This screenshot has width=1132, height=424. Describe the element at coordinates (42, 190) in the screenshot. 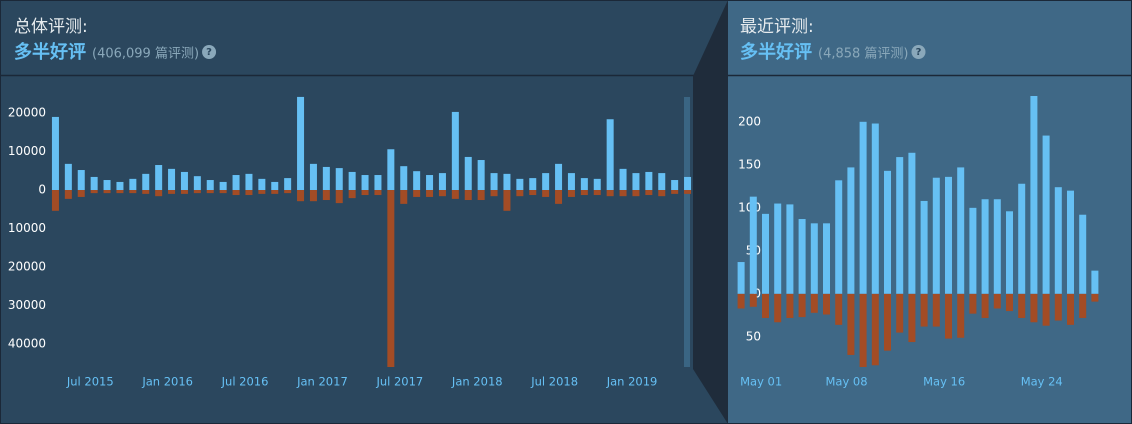

I see `y-tick-label: 0` at that location.